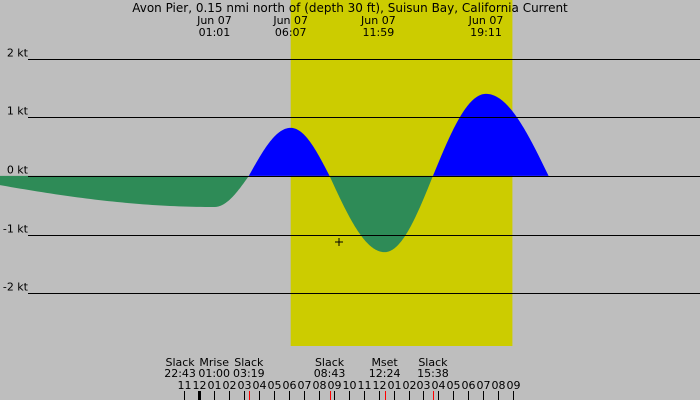  What do you see at coordinates (290, 20) in the screenshot?
I see `top-date-1: Jun 07` at bounding box center [290, 20].